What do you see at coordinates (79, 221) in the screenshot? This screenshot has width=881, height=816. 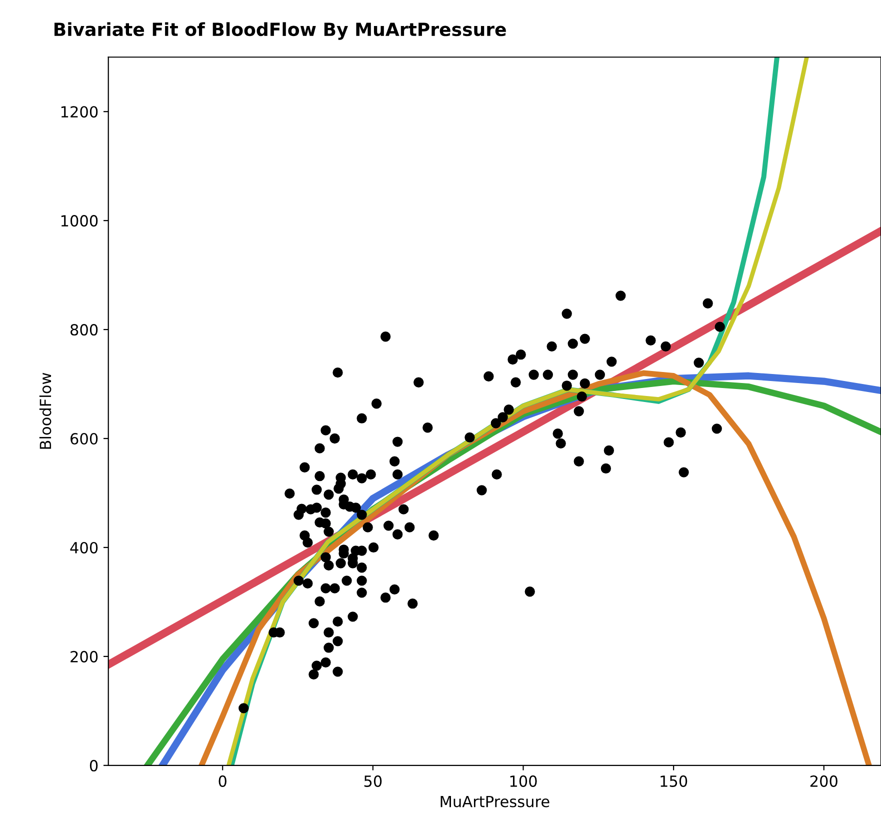 I see `y-tick-label: 1000` at bounding box center [79, 221].